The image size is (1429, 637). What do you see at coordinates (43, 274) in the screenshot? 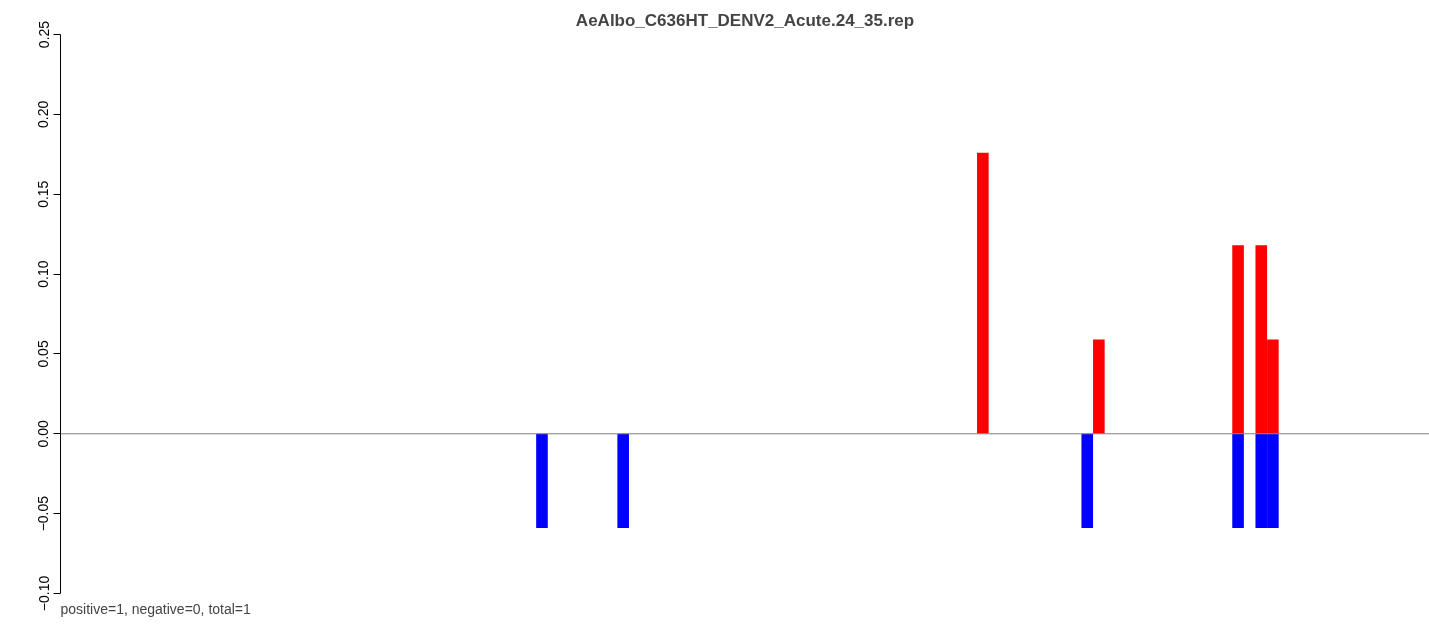
I see `y-tick-label: 0.10` at bounding box center [43, 274].